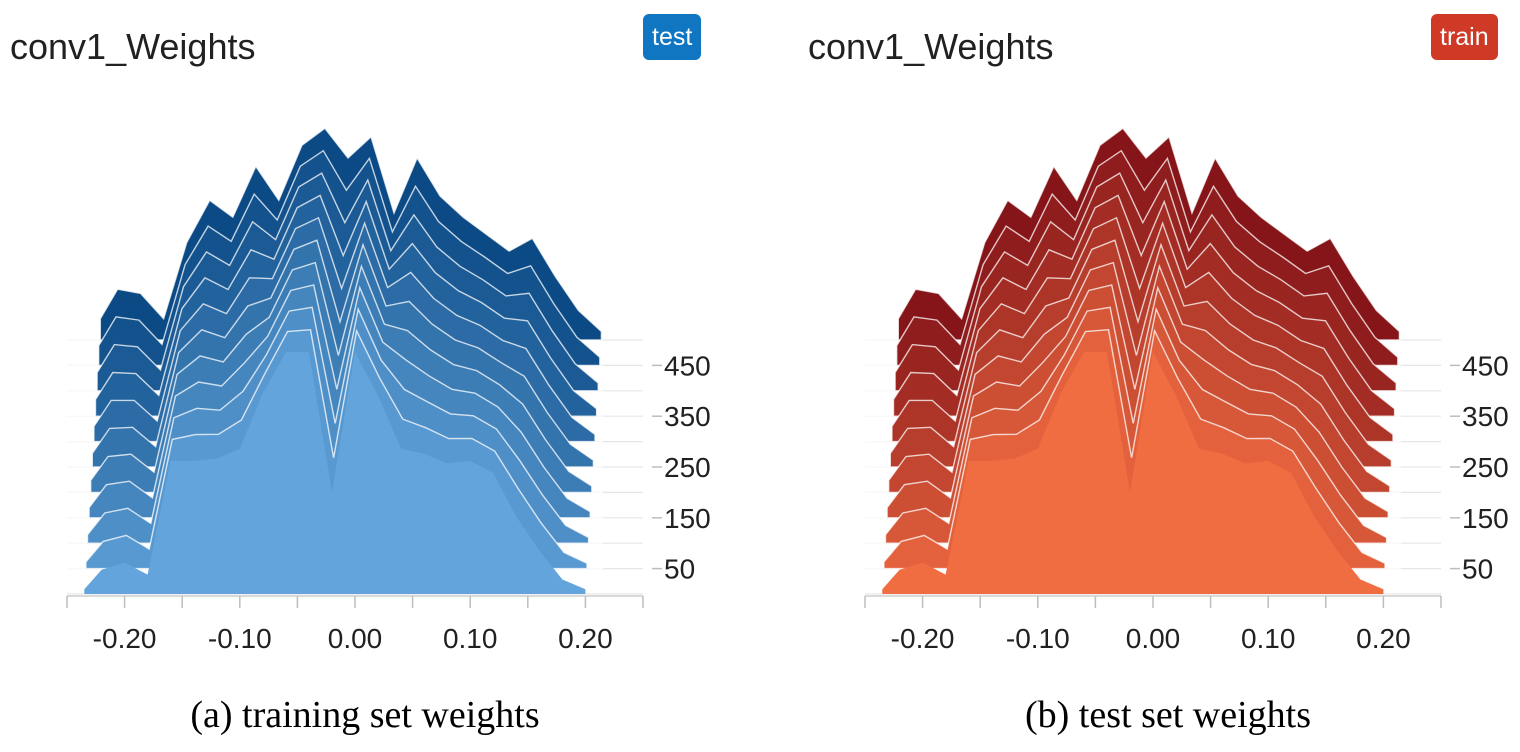  I want to click on run-badge: train, so click(1464, 37).